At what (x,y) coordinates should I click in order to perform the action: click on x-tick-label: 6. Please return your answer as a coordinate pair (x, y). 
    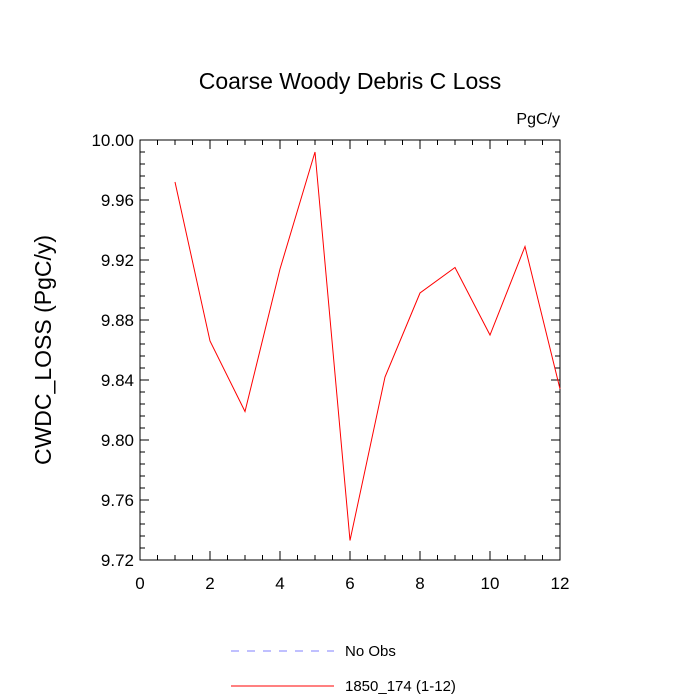
    Looking at the image, I should click on (349, 583).